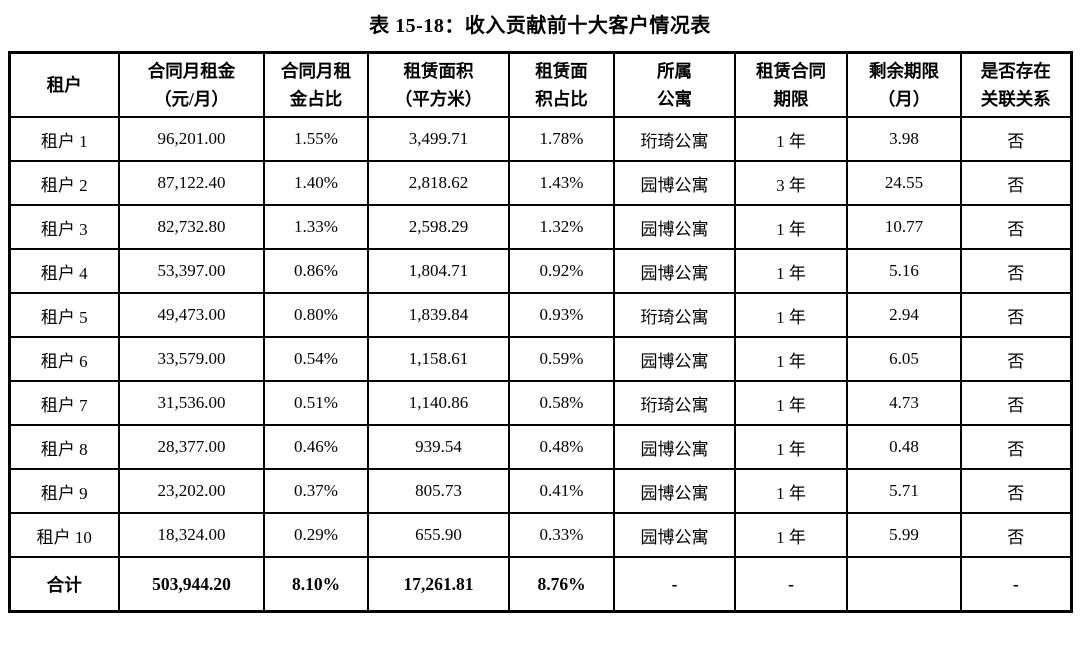 Image resolution: width=1080 pixels, height=655 pixels. I want to click on table-cell: 5.99, so click(904, 535).